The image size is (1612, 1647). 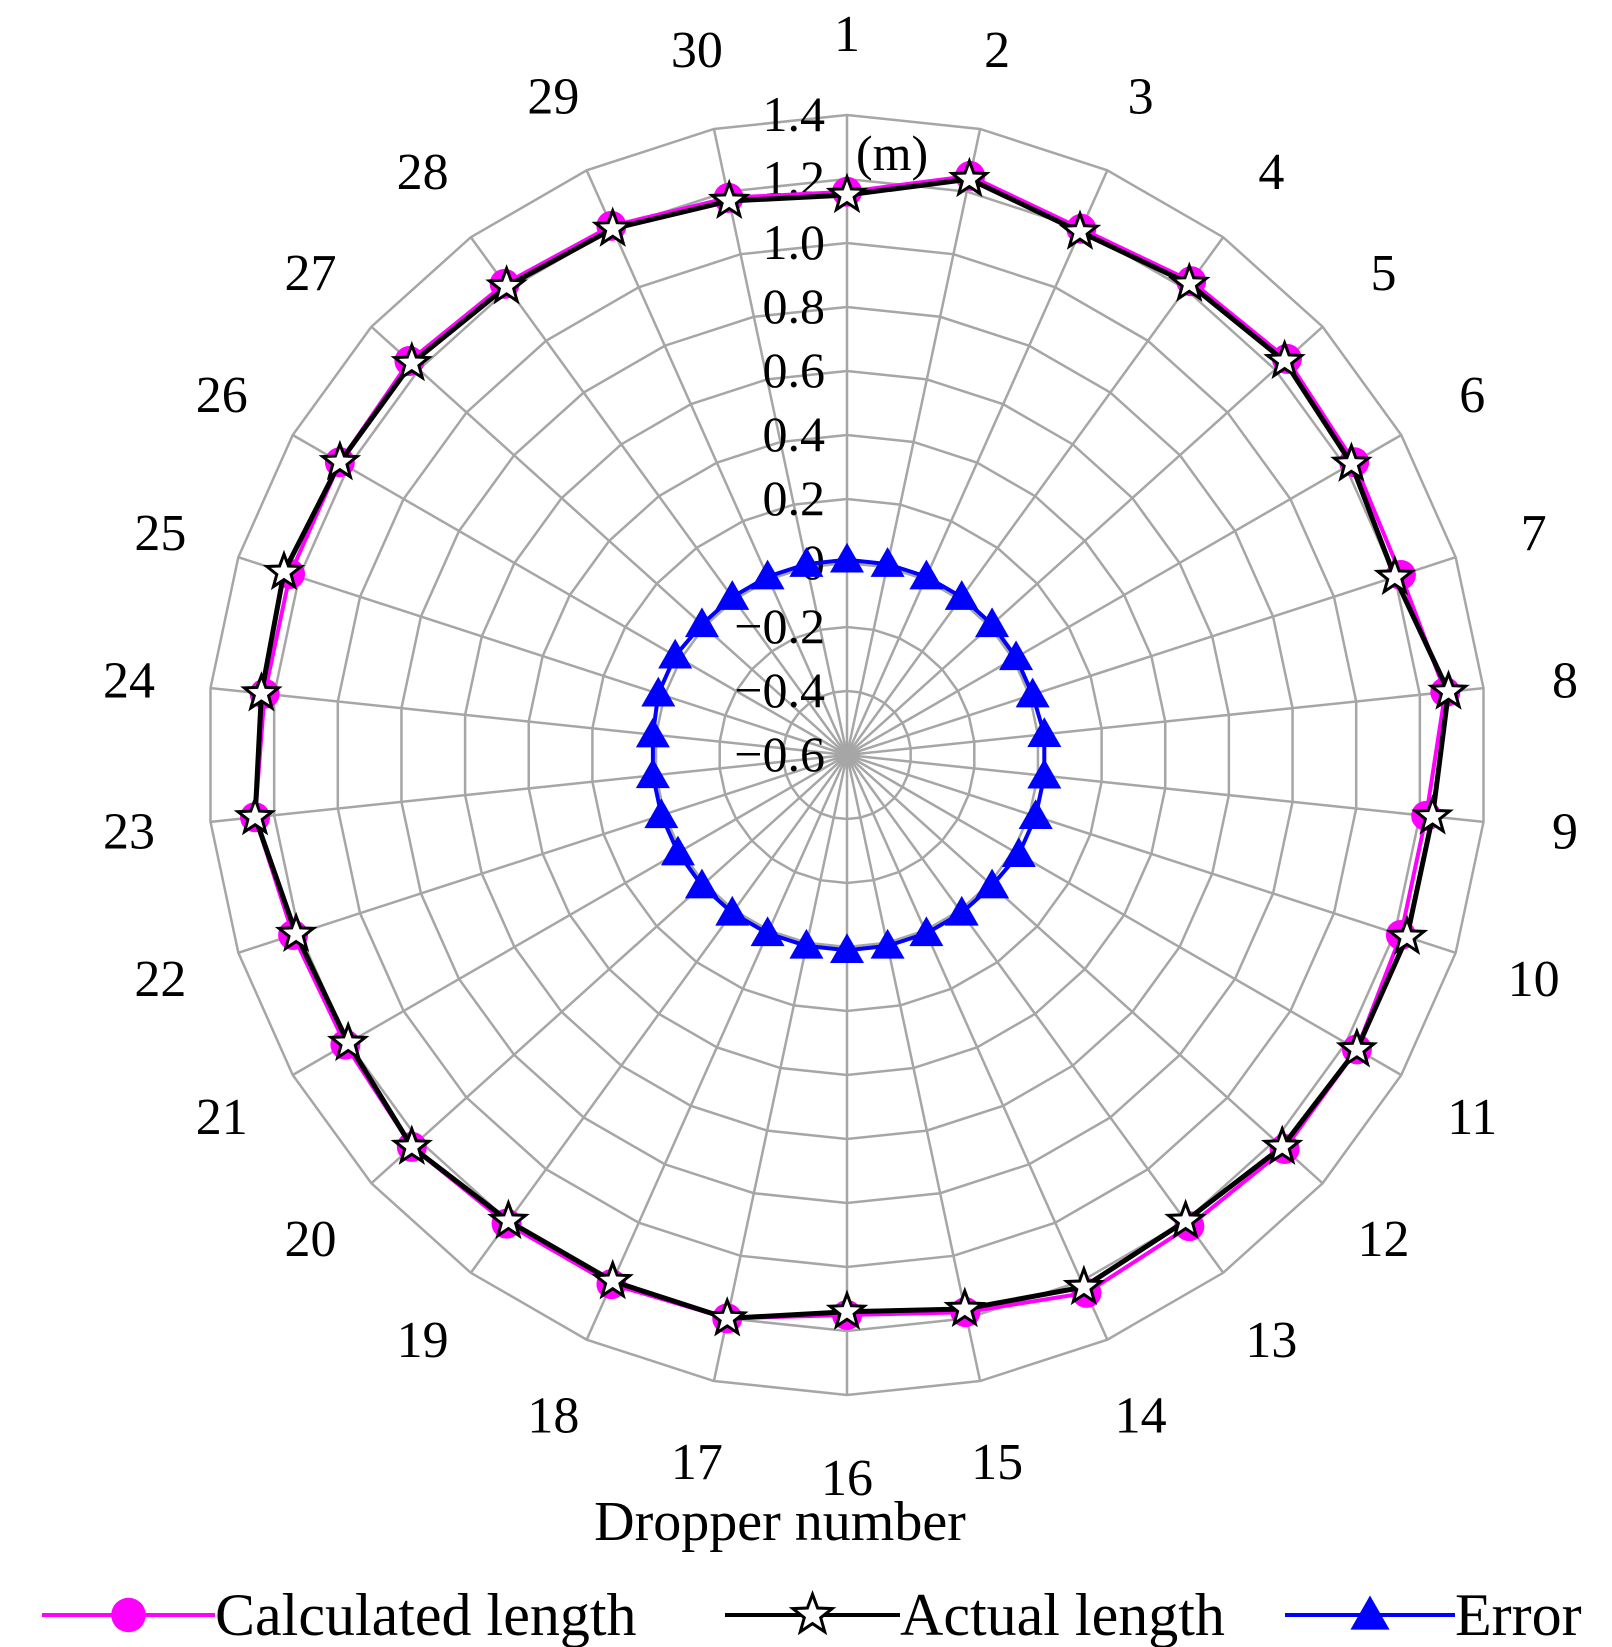 What do you see at coordinates (892, 153) in the screenshot?
I see `unit-label: (m)` at bounding box center [892, 153].